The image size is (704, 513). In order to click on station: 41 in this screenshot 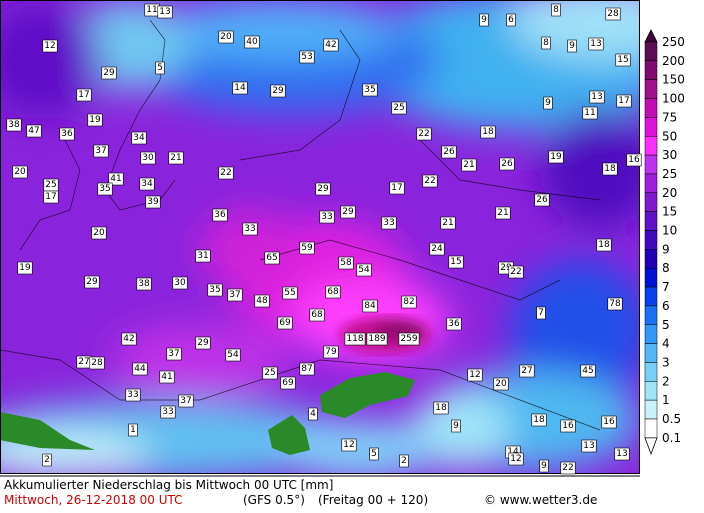, I will do `click(116, 179)`.